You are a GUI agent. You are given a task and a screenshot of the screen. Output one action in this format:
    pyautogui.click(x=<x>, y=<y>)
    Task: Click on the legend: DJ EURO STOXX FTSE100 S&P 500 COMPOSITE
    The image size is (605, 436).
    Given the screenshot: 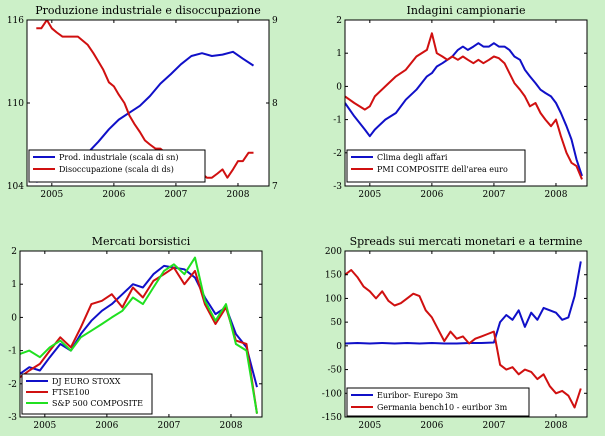 What is the action you would take?
    pyautogui.click(x=87, y=394)
    